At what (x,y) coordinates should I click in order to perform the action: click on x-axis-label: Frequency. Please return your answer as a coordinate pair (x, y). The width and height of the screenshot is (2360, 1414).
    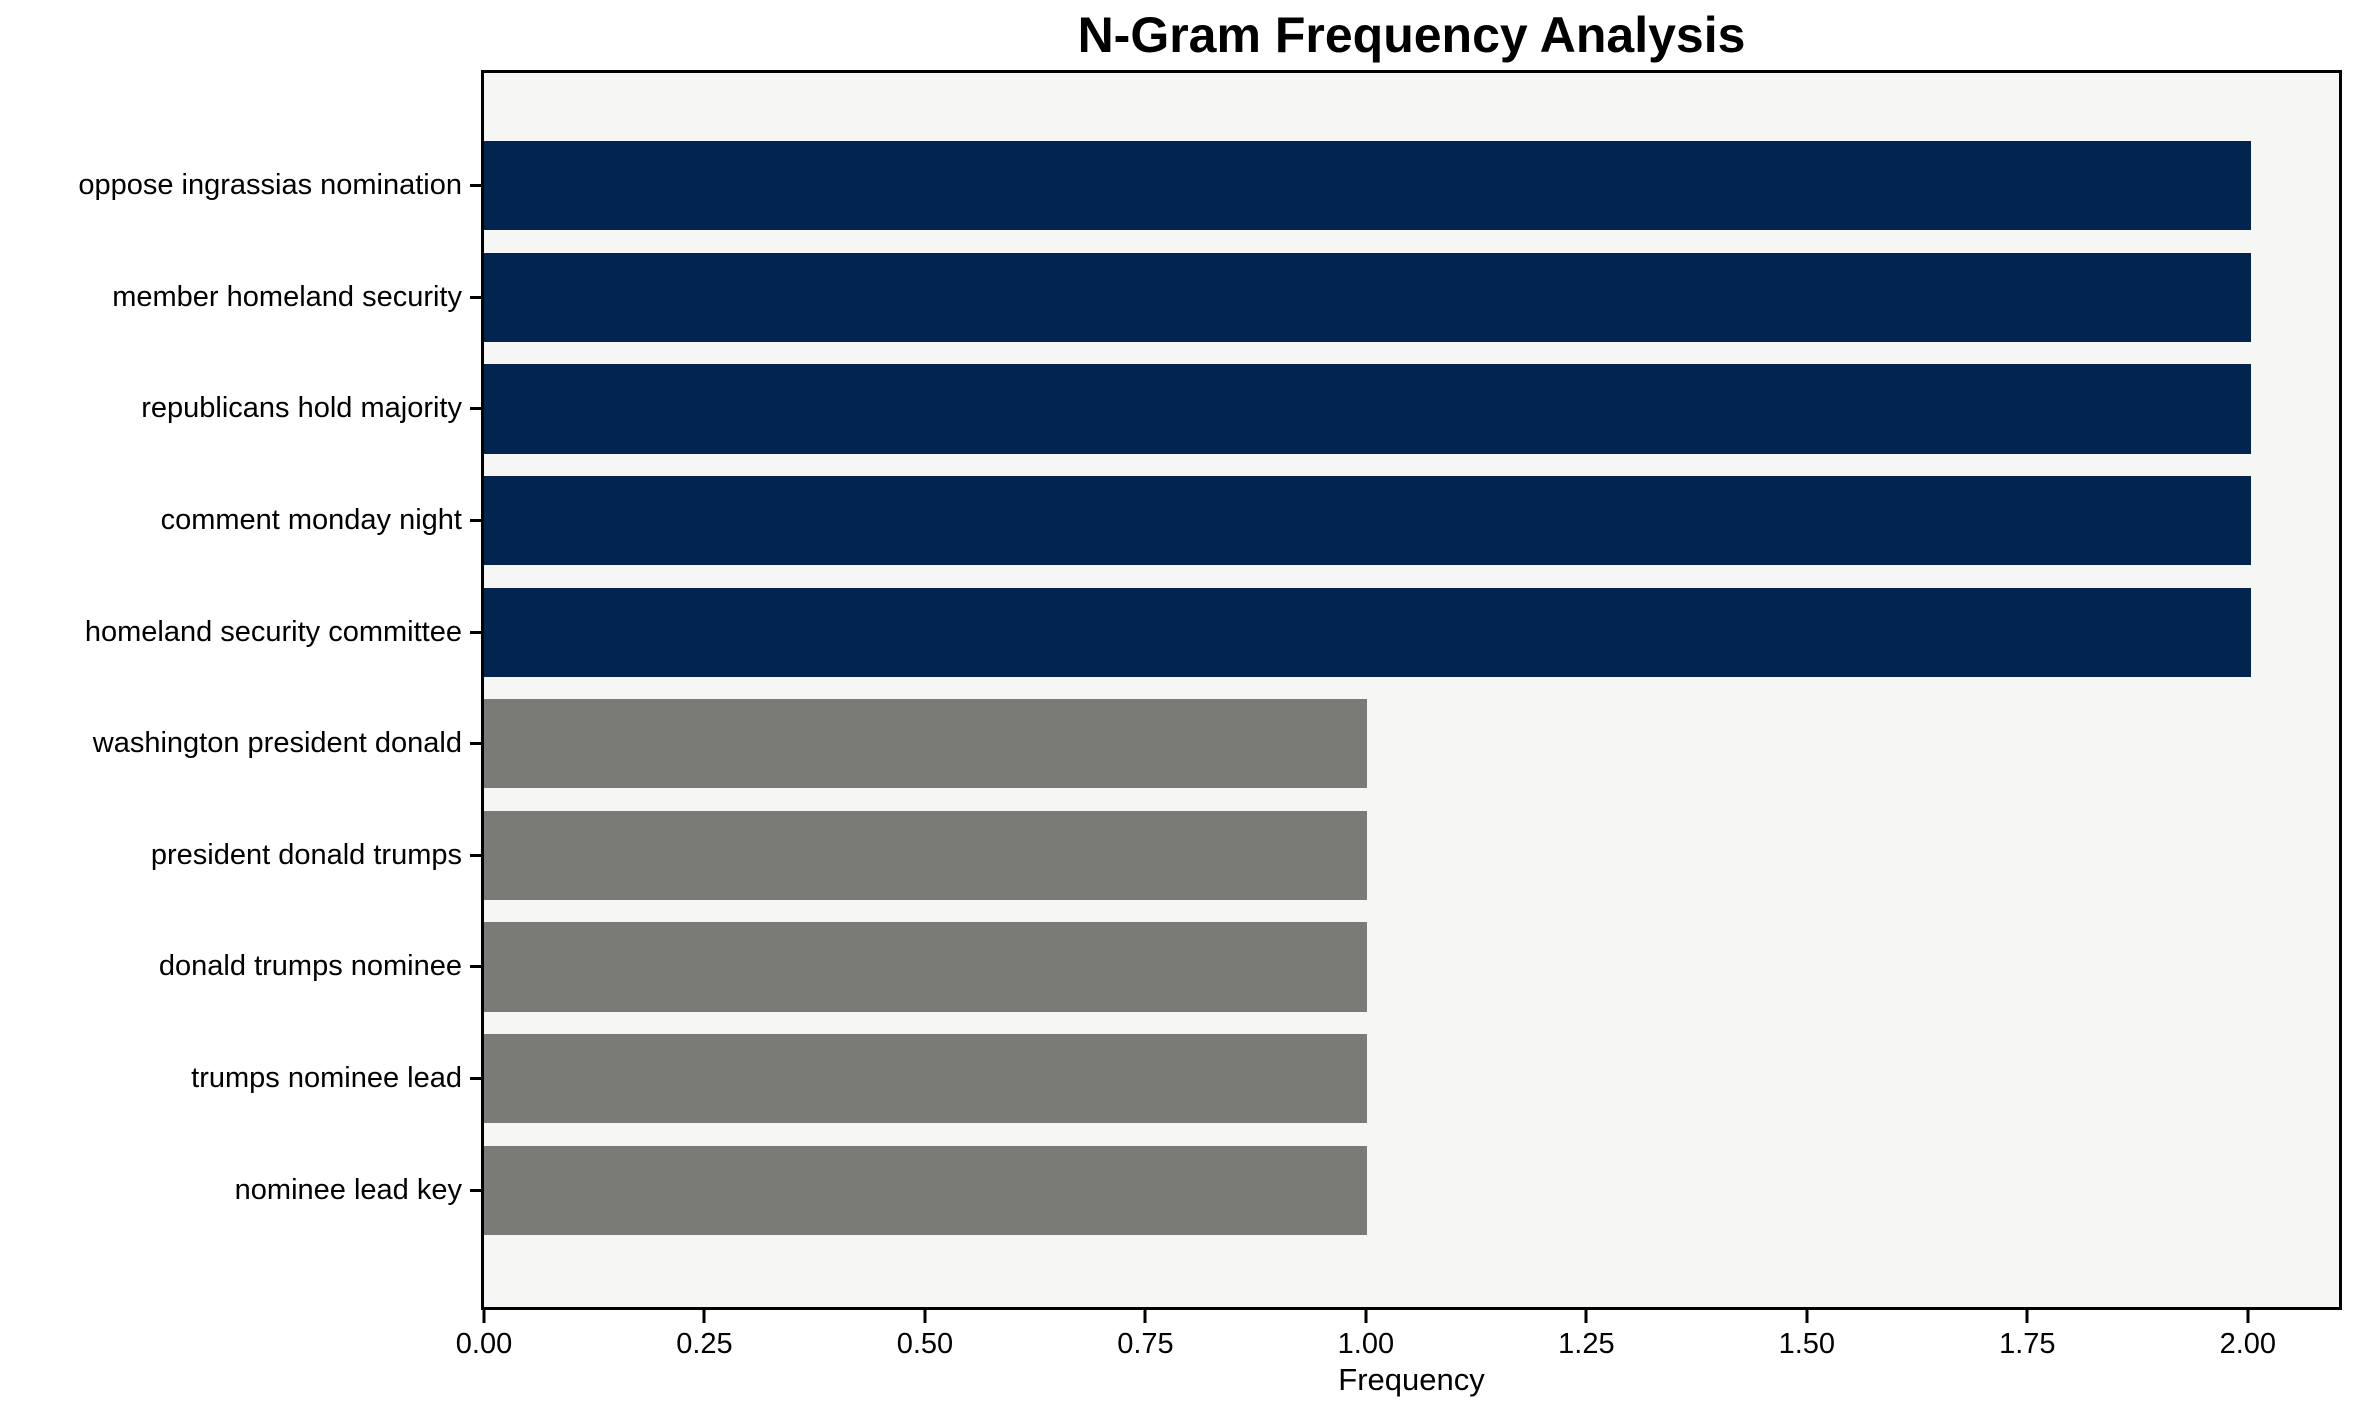
    Looking at the image, I should click on (1411, 1379).